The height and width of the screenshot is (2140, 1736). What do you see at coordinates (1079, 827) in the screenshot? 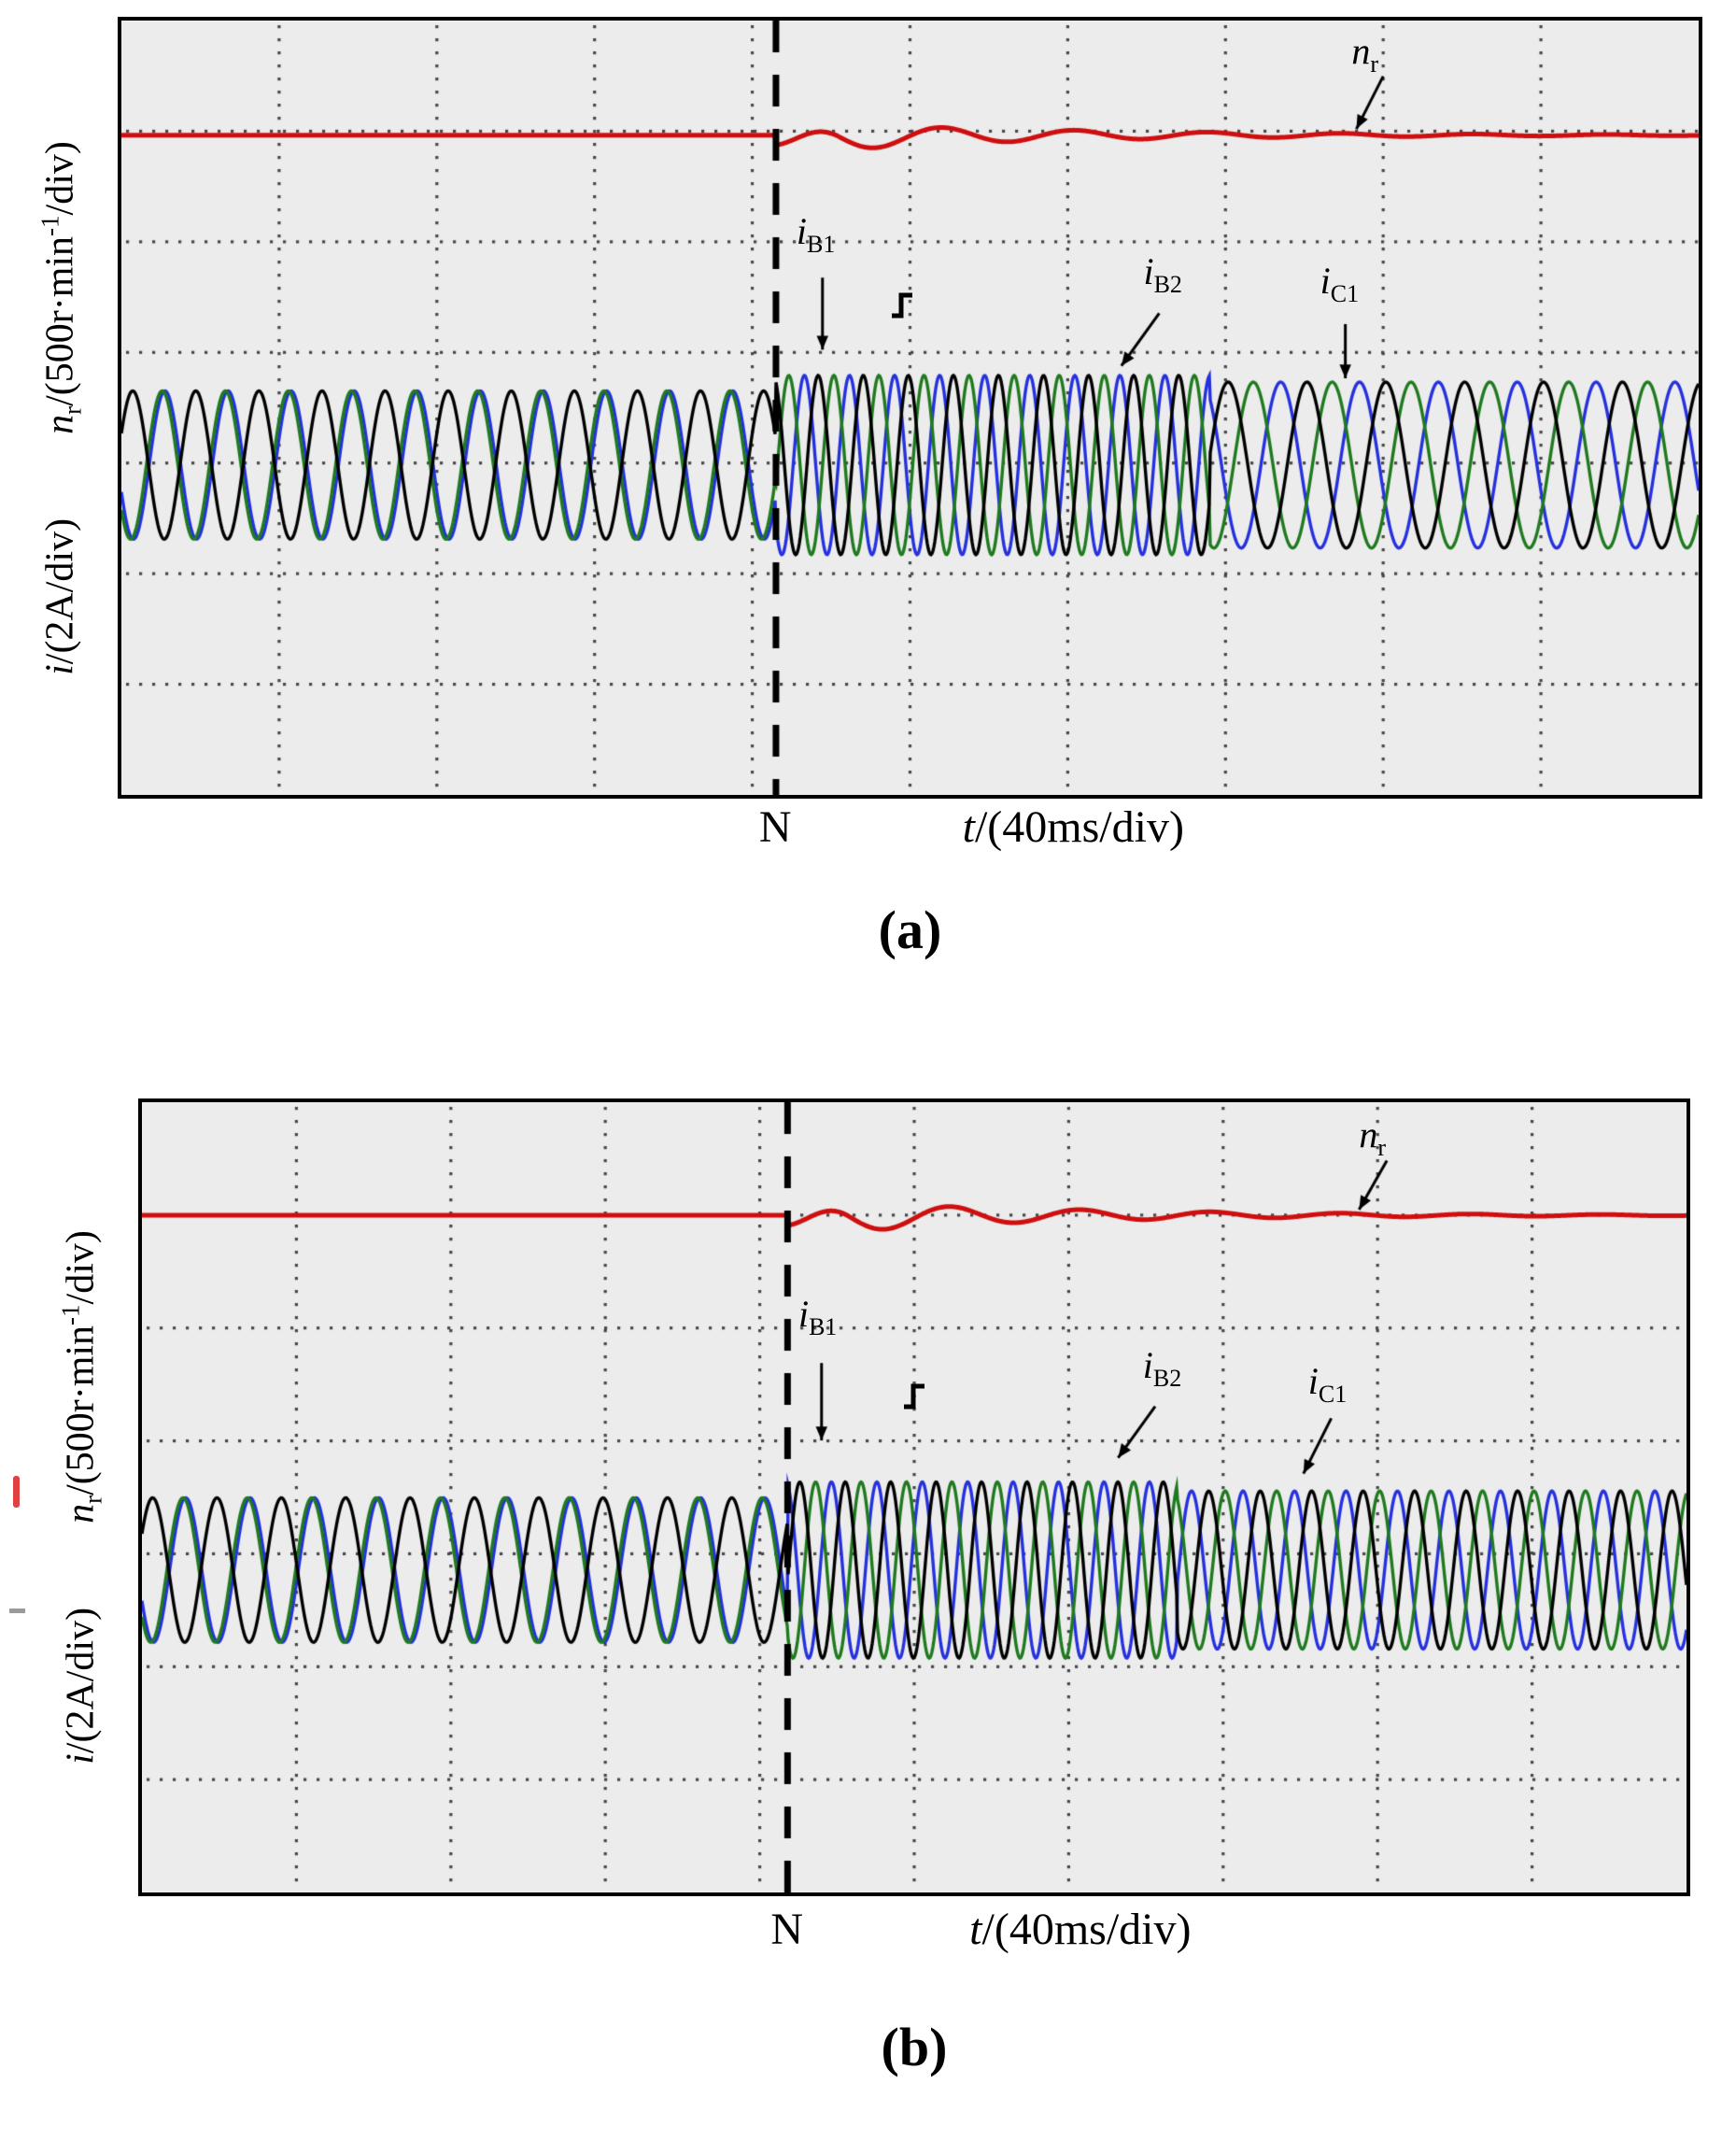
I see `x-axis-units-a: /(40ms/div)` at bounding box center [1079, 827].